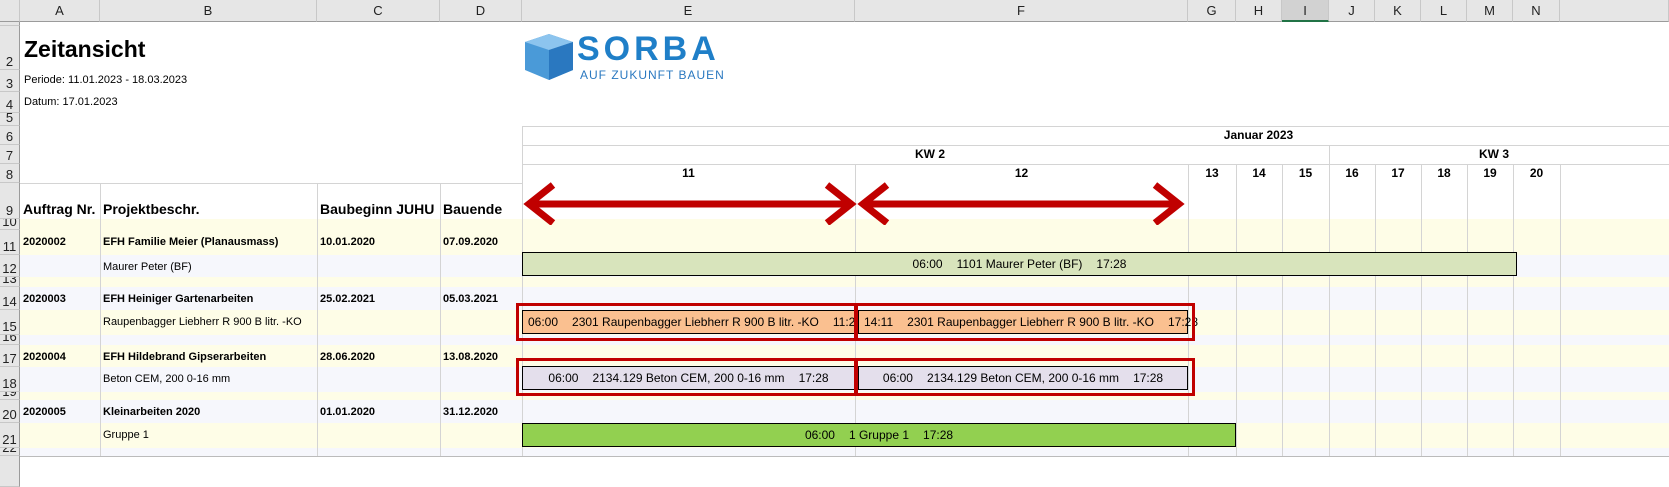 The width and height of the screenshot is (1669, 487). I want to click on double-arrow-icons, so click(854, 203).